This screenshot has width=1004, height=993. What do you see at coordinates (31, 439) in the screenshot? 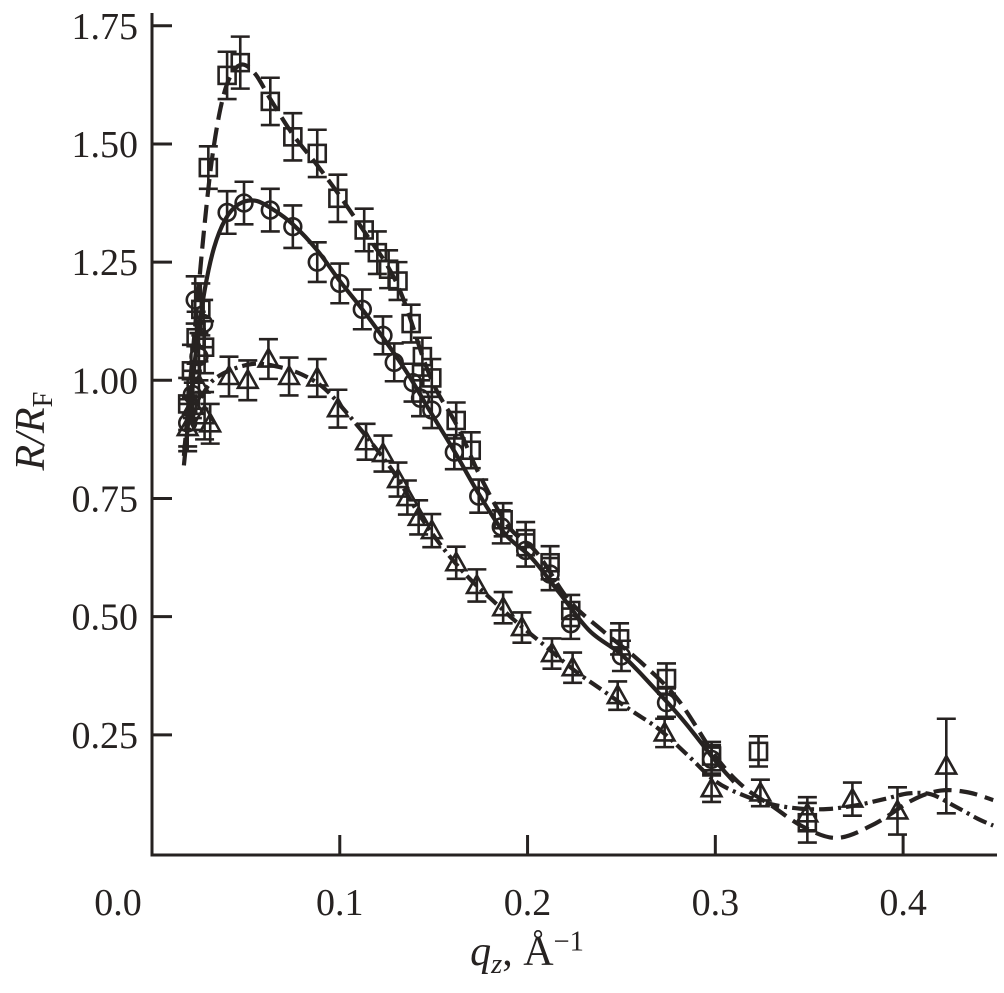
I see `y-axis-title-main: R/R` at bounding box center [31, 439].